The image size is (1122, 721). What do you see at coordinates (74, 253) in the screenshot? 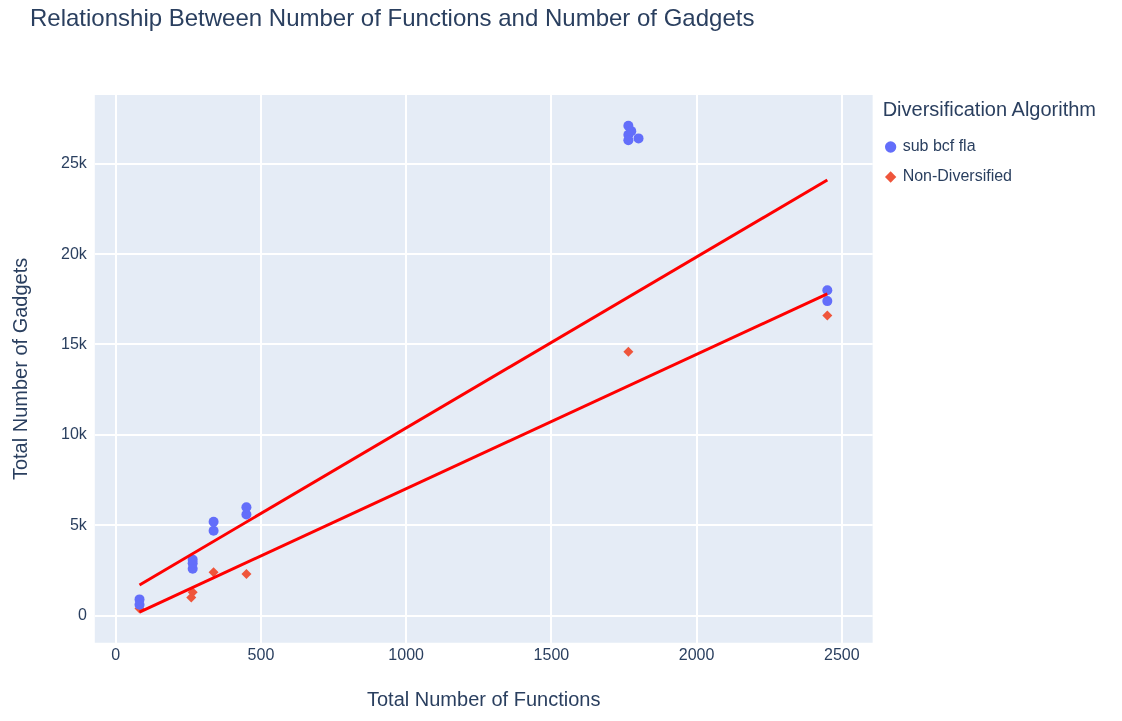
I see `y-tick-label: 20k` at bounding box center [74, 253].